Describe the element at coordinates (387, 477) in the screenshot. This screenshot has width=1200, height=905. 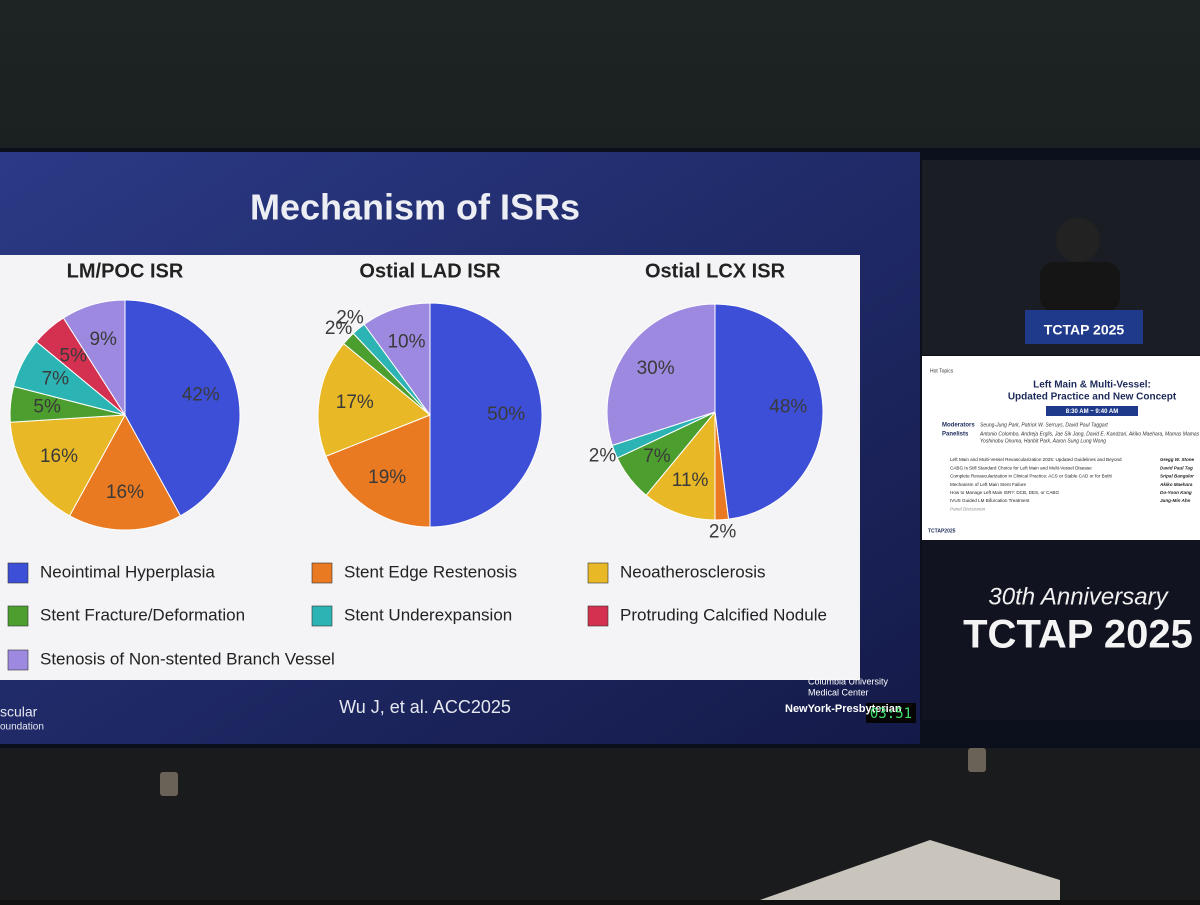
I see `slice-label: 19%` at that location.